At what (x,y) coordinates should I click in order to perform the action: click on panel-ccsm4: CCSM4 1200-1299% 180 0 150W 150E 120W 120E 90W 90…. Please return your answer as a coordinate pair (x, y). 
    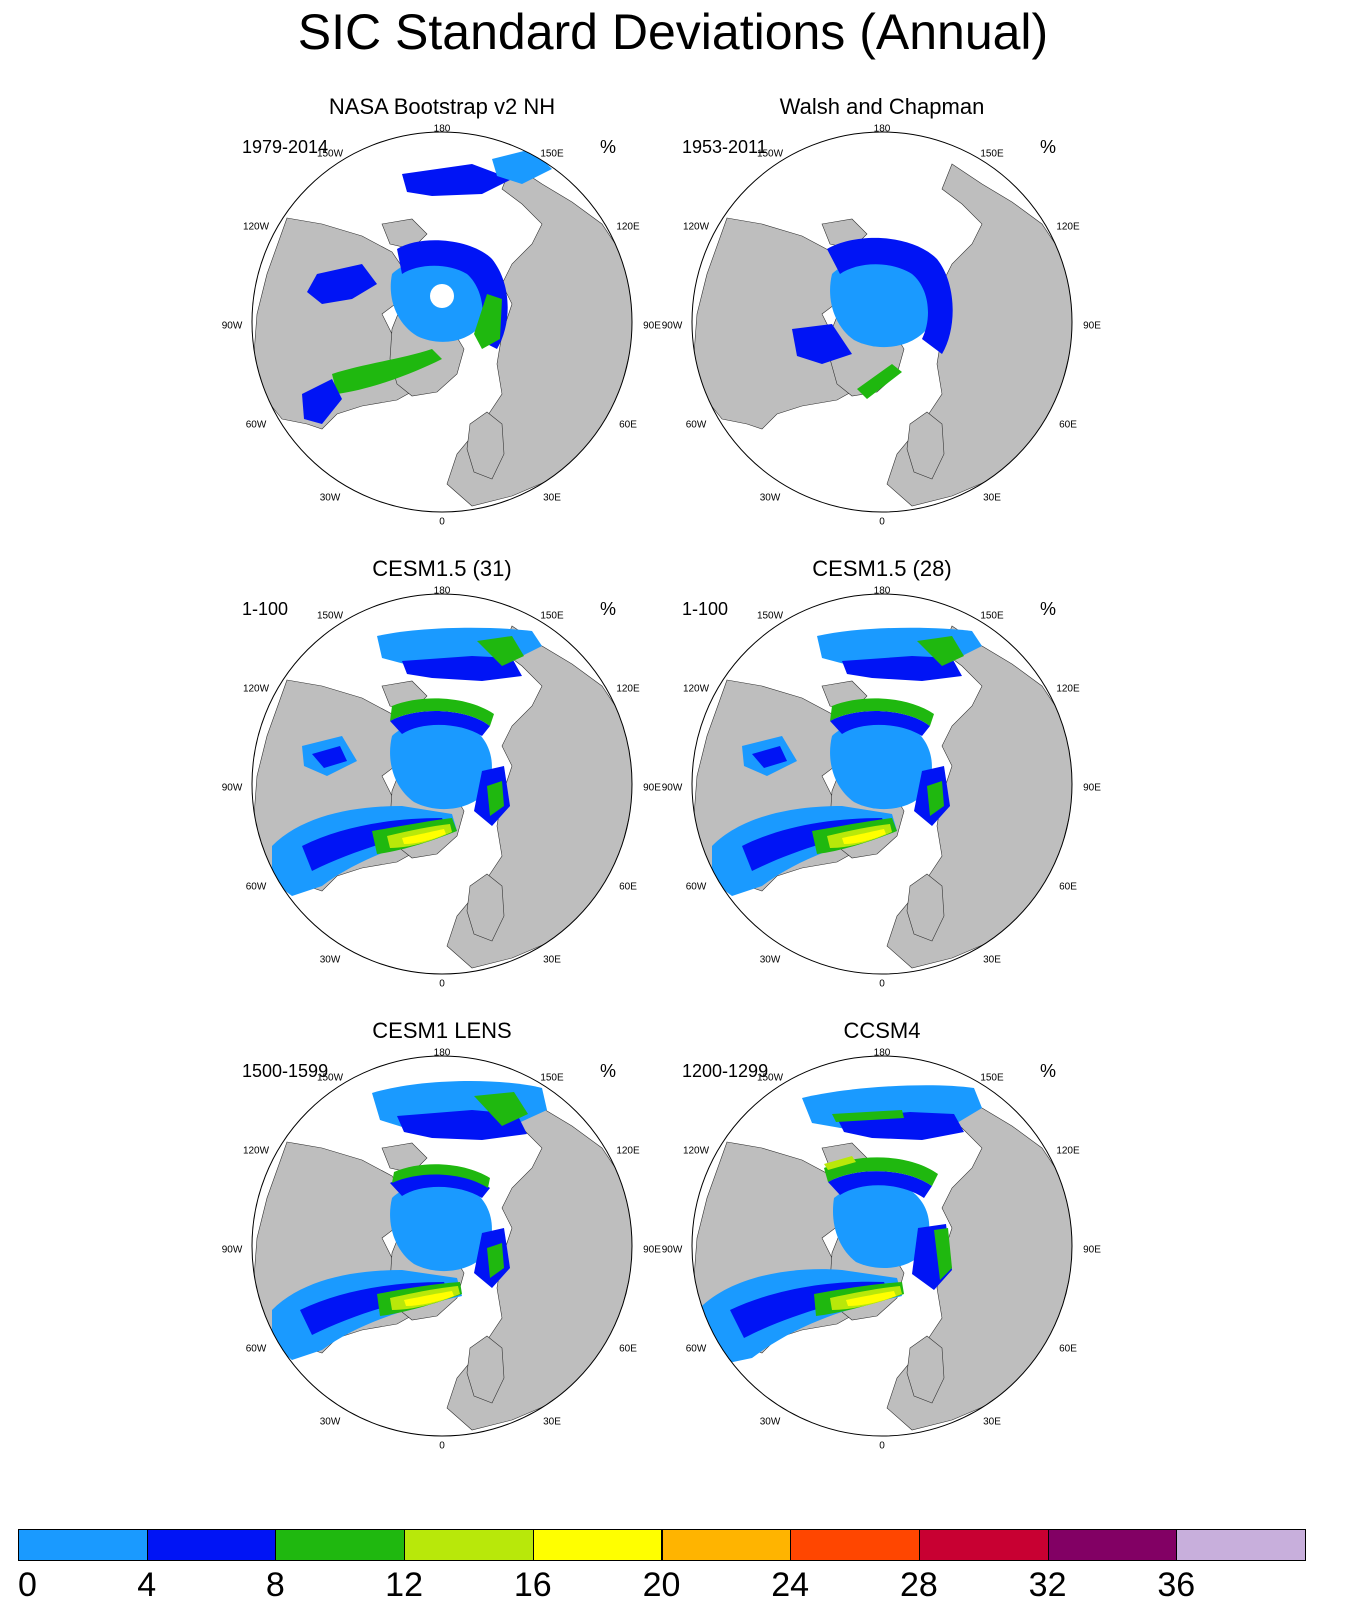
    Looking at the image, I should click on (882, 1248).